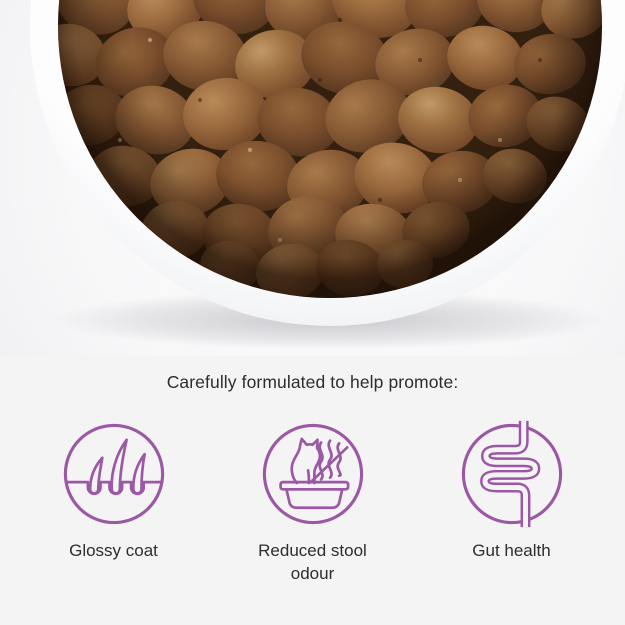 The height and width of the screenshot is (625, 625). What do you see at coordinates (312, 562) in the screenshot?
I see `benefit-label: Reduced stool odour` at bounding box center [312, 562].